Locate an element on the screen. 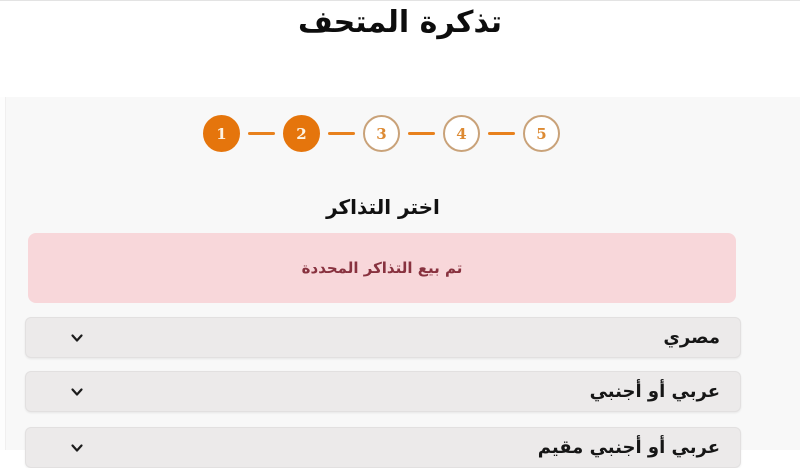  sold-out-alert: تم بيع التذاكر المحددة is located at coordinates (382, 268).